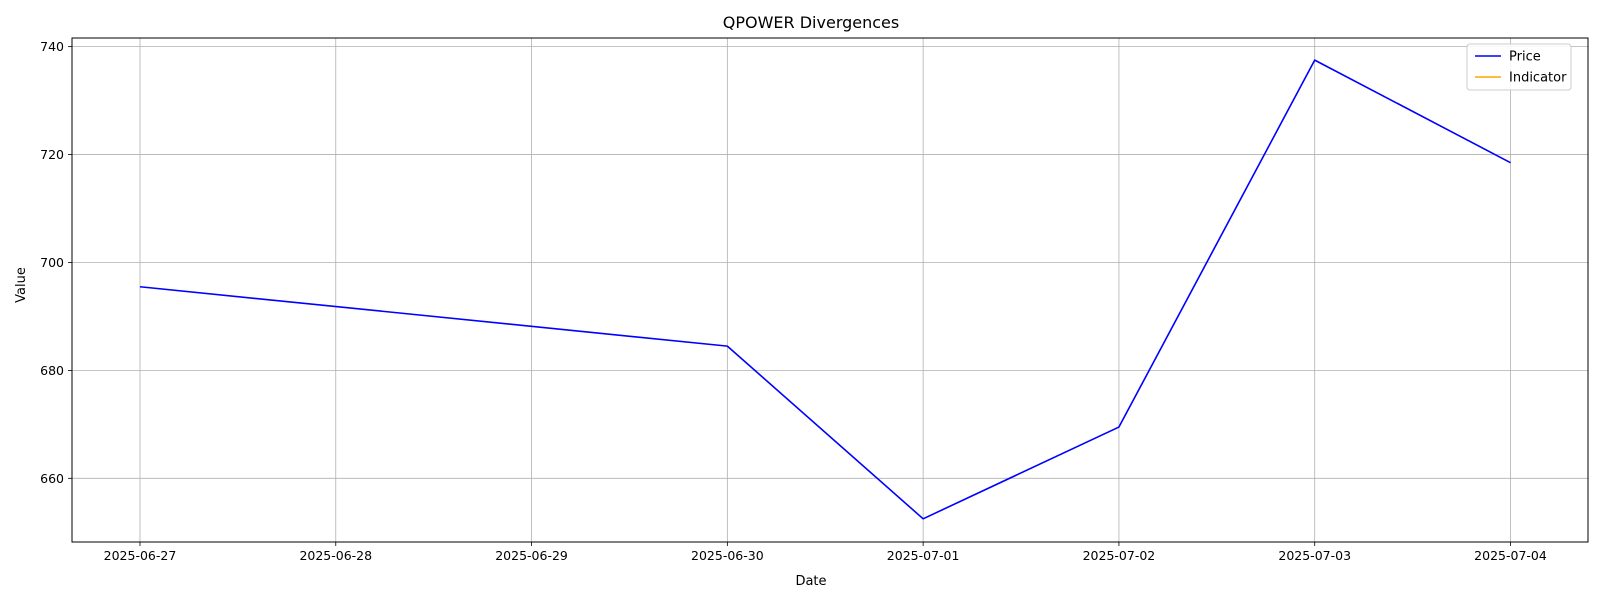 The image size is (1600, 600). Describe the element at coordinates (140, 555) in the screenshot. I see `x-tick-label: 2025-06-27` at that location.